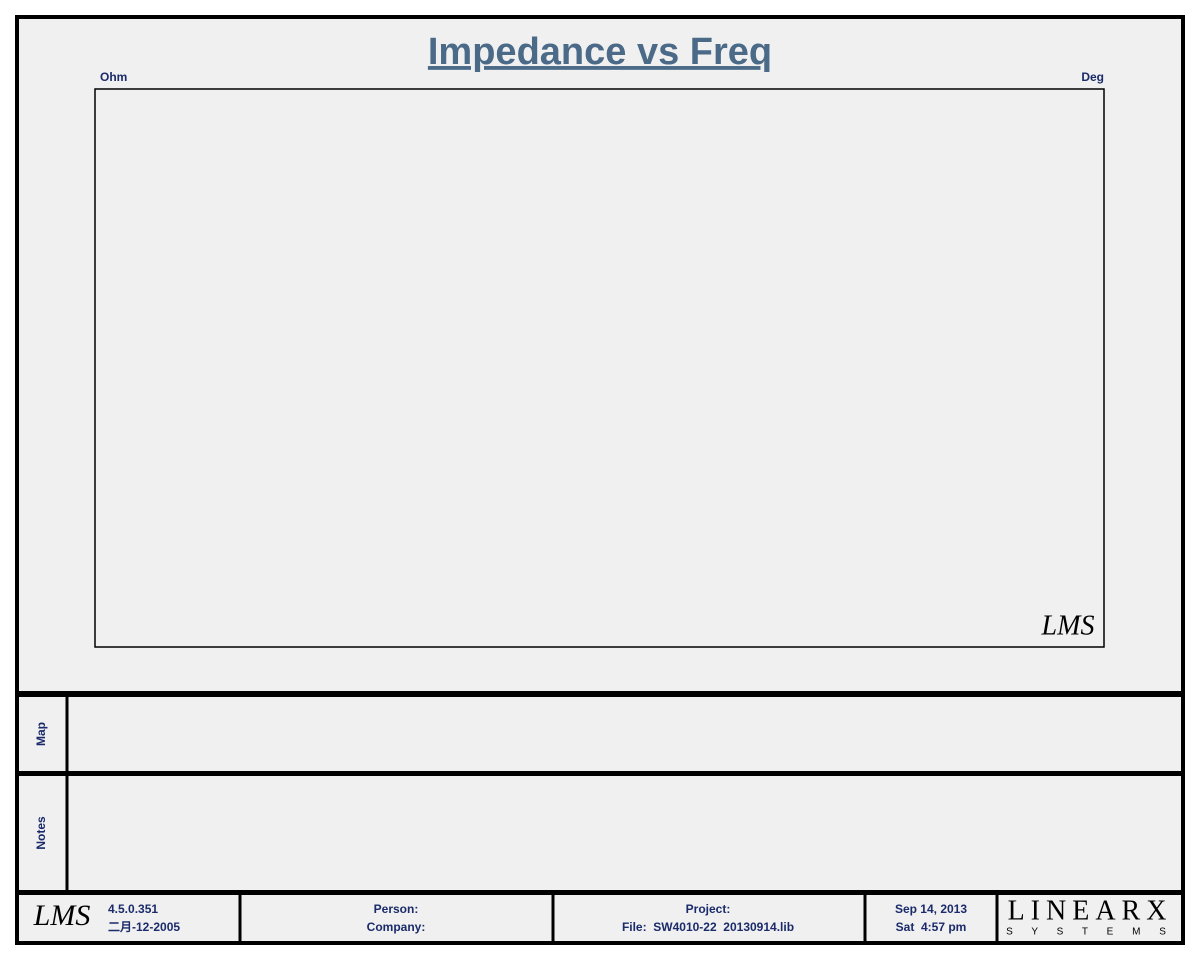 The height and width of the screenshot is (960, 1200). What do you see at coordinates (600, 734) in the screenshot?
I see `map-panel` at bounding box center [600, 734].